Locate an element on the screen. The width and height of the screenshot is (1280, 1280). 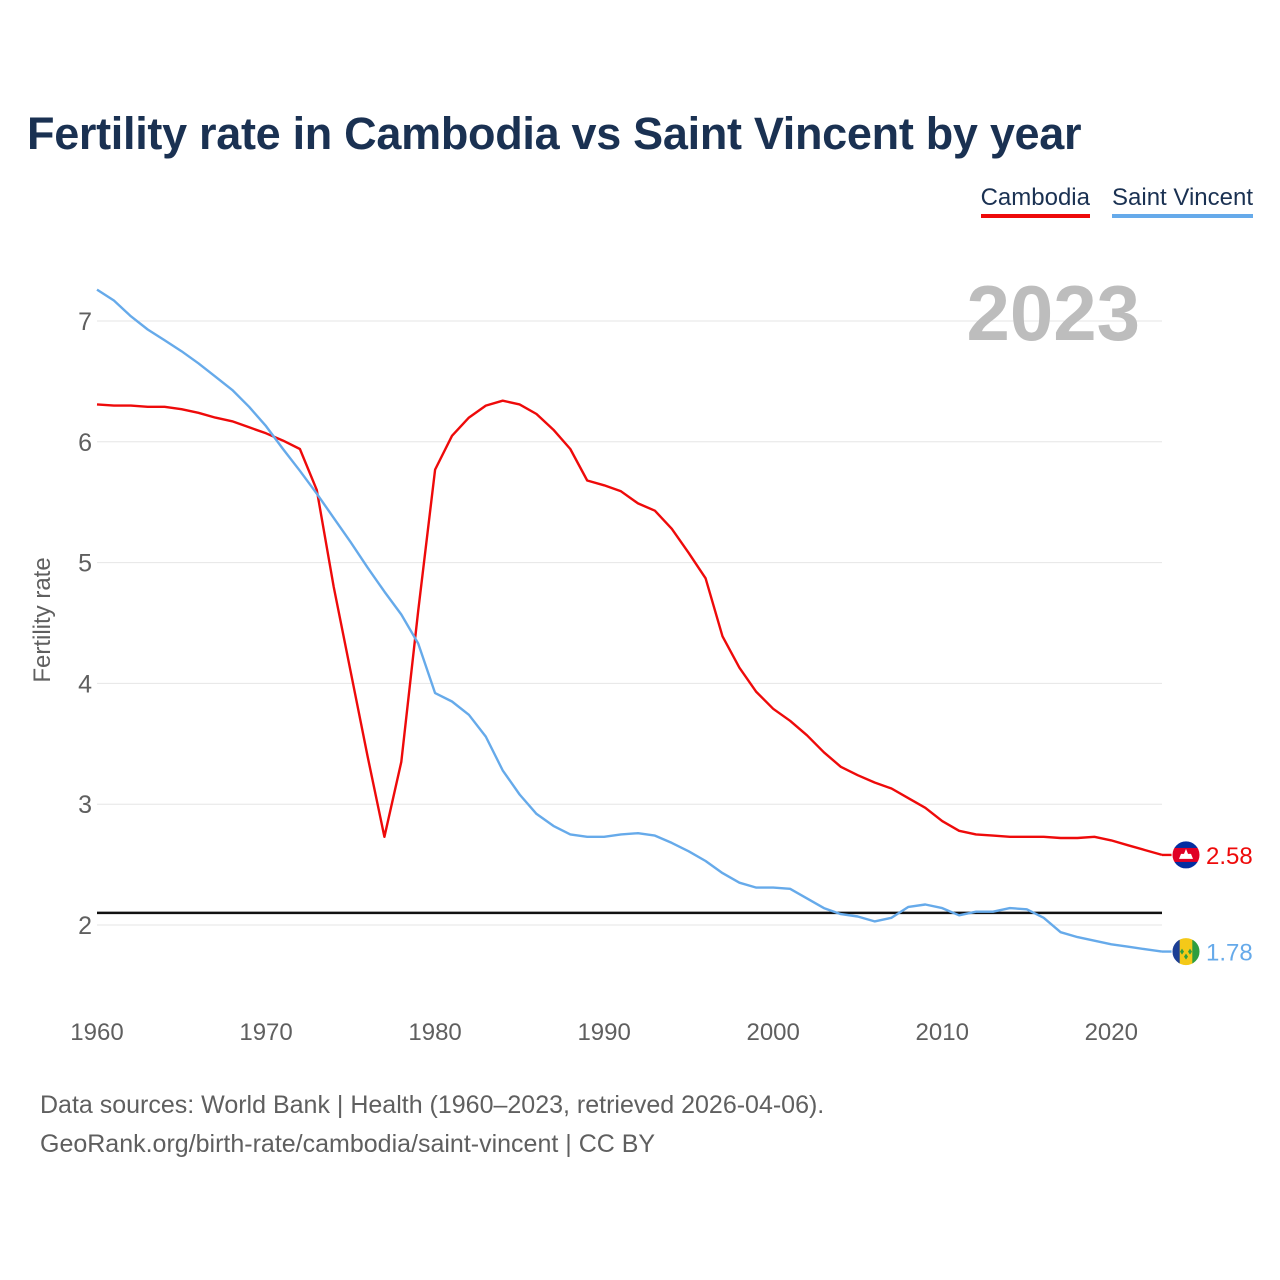
y-tick-label: 5 is located at coordinates (85, 564).